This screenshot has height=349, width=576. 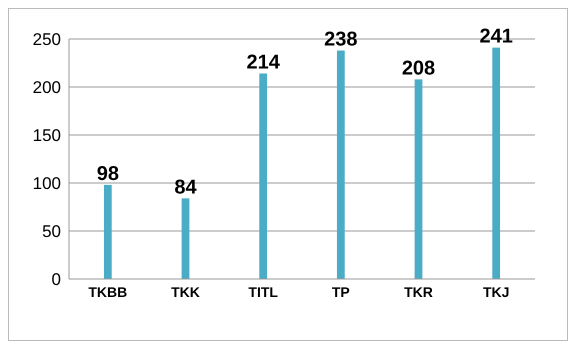 What do you see at coordinates (107, 173) in the screenshot?
I see `data-label: 98` at bounding box center [107, 173].